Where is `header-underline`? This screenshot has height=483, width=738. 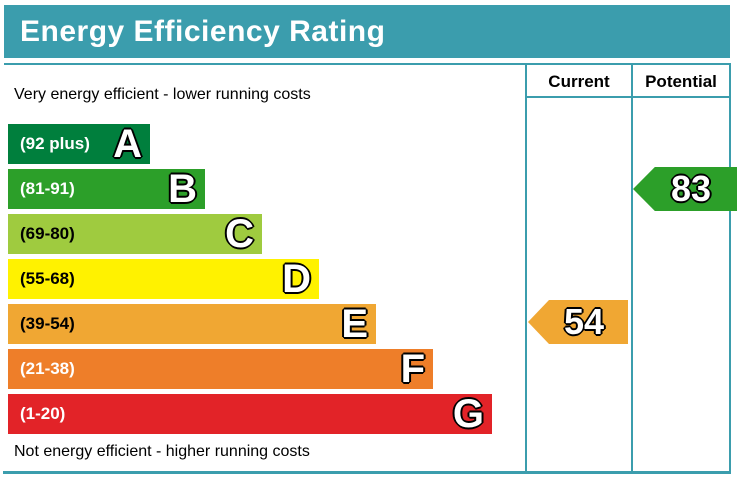
header-underline is located at coordinates (628, 97).